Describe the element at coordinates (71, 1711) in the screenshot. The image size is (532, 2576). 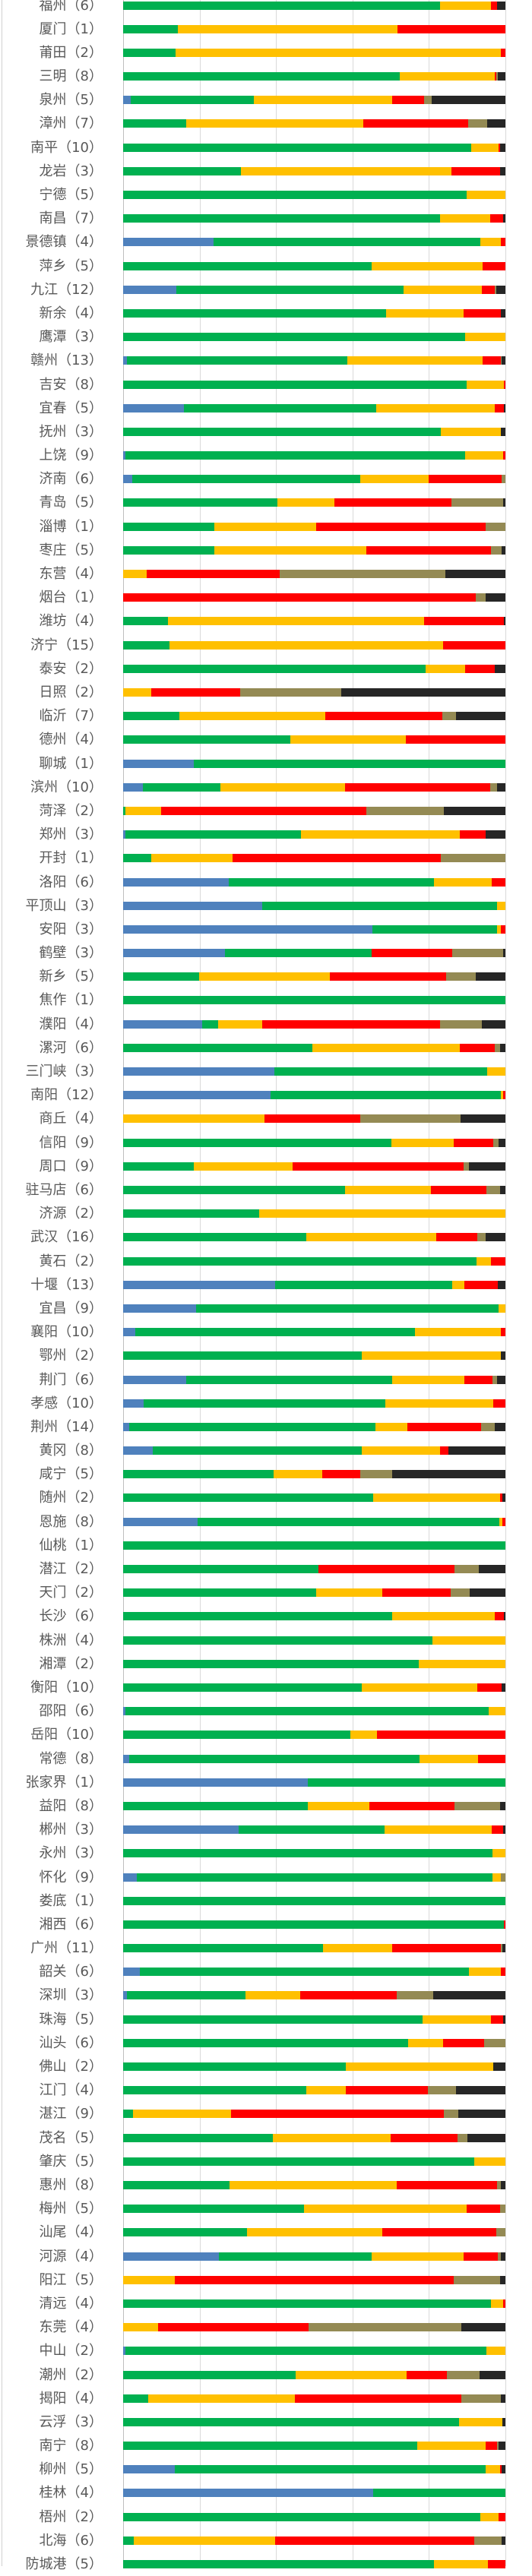
I see `category-label: 邵阳（6）` at that location.